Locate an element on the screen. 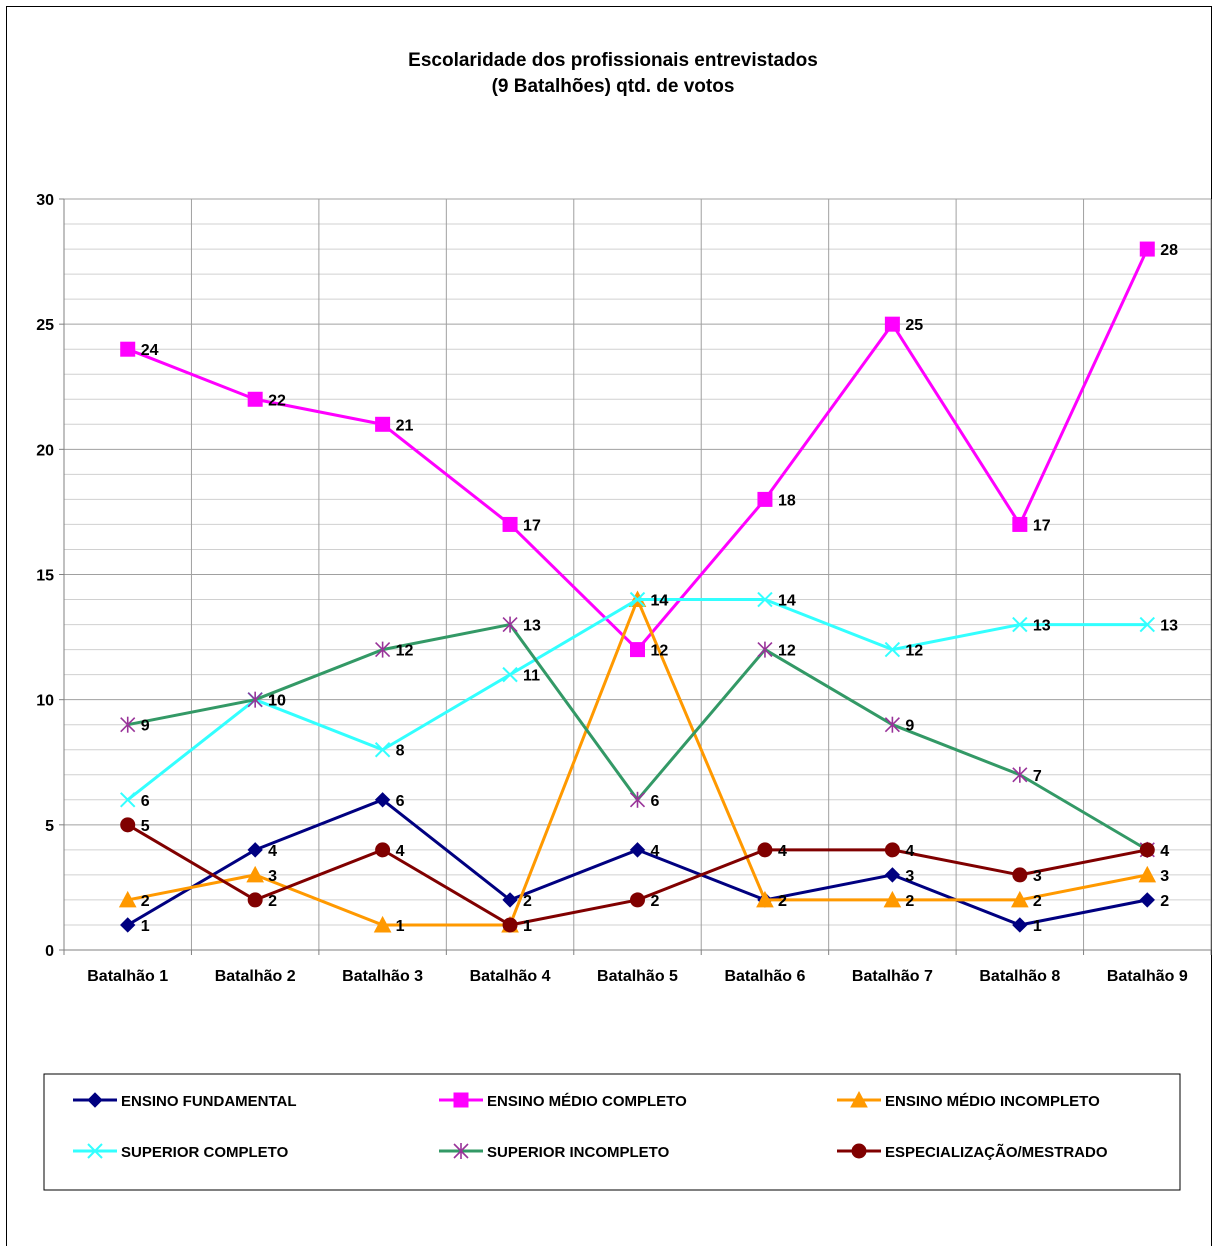  legend-item: SUPERIOR COMPLETO is located at coordinates (181, 1152).